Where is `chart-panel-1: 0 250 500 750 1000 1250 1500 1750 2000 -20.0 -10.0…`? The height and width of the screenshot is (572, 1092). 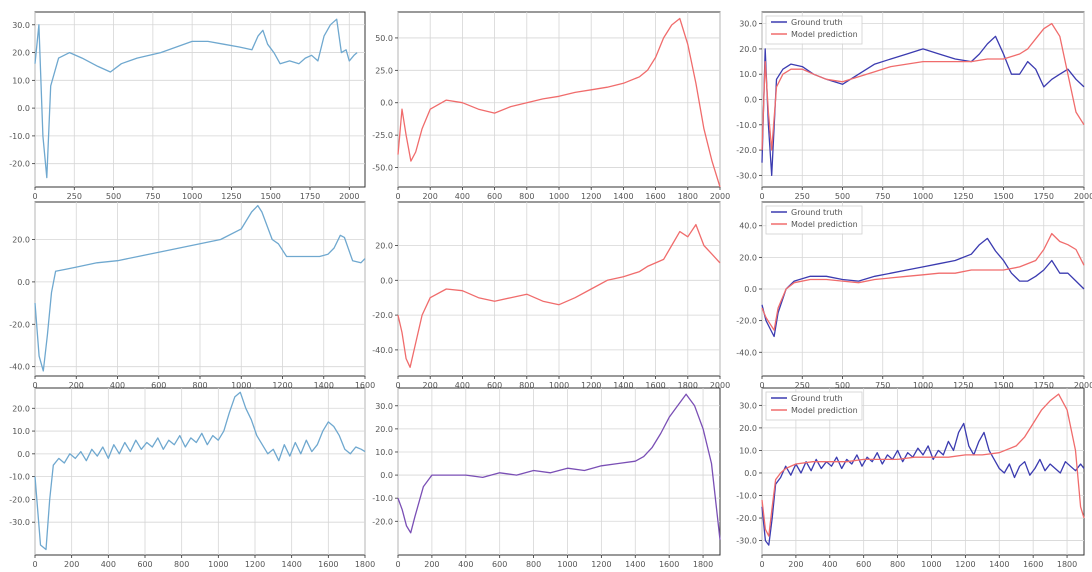 chart-panel-1: 0 250 500 750 1000 1250 1500 1750 2000 -20.0 -10.0… is located at coordinates (187, 106).